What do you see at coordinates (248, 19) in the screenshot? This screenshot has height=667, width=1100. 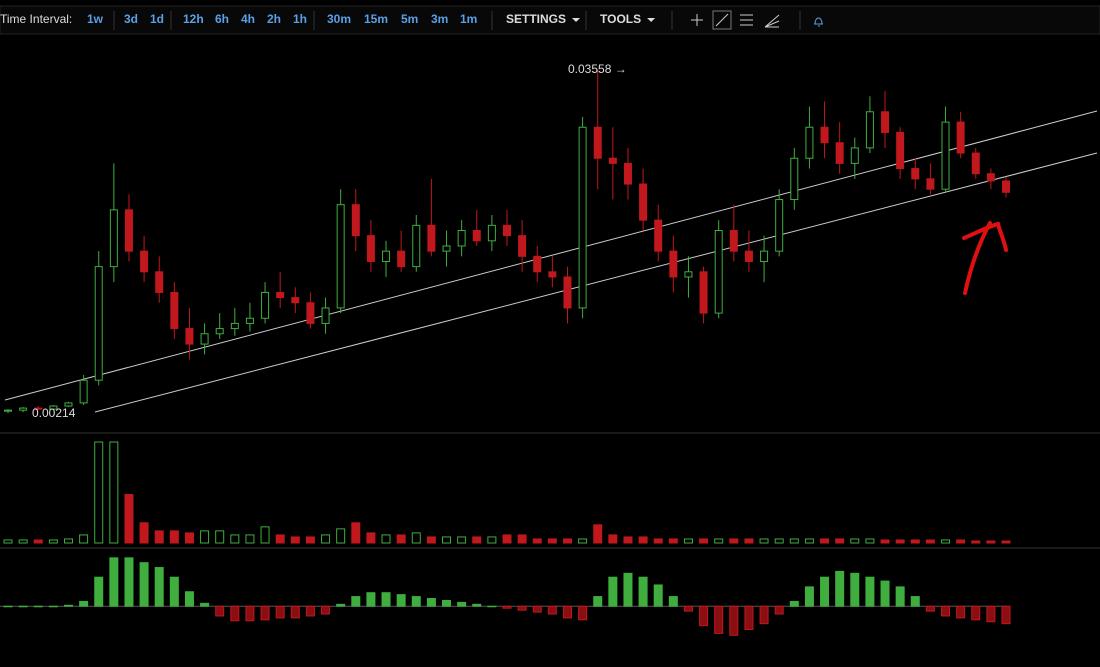 I see `interval-button: 4h` at bounding box center [248, 19].